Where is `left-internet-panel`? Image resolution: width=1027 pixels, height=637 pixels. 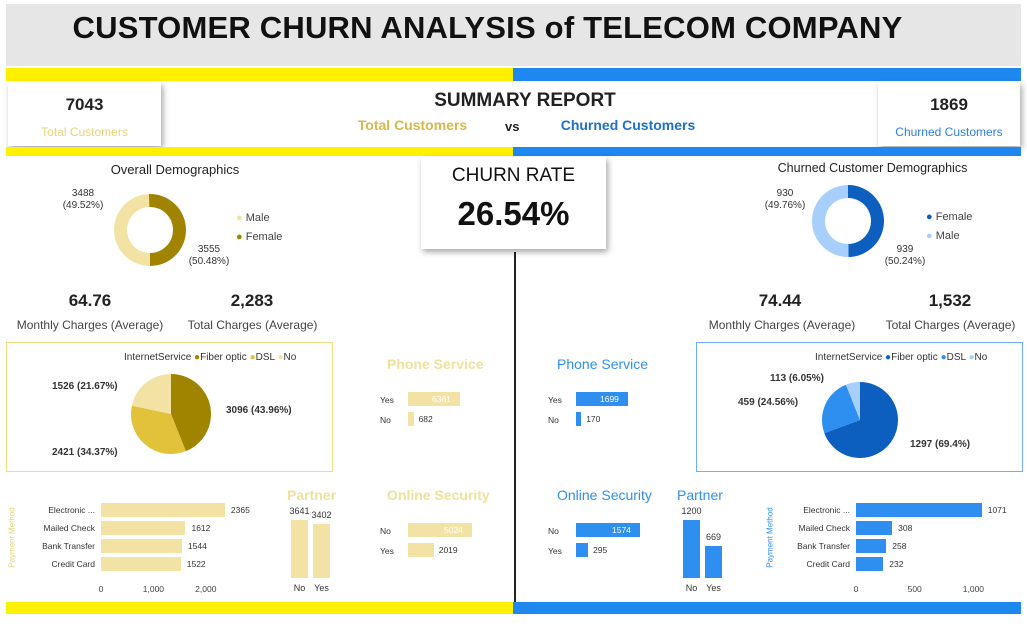
left-internet-panel is located at coordinates (169, 407).